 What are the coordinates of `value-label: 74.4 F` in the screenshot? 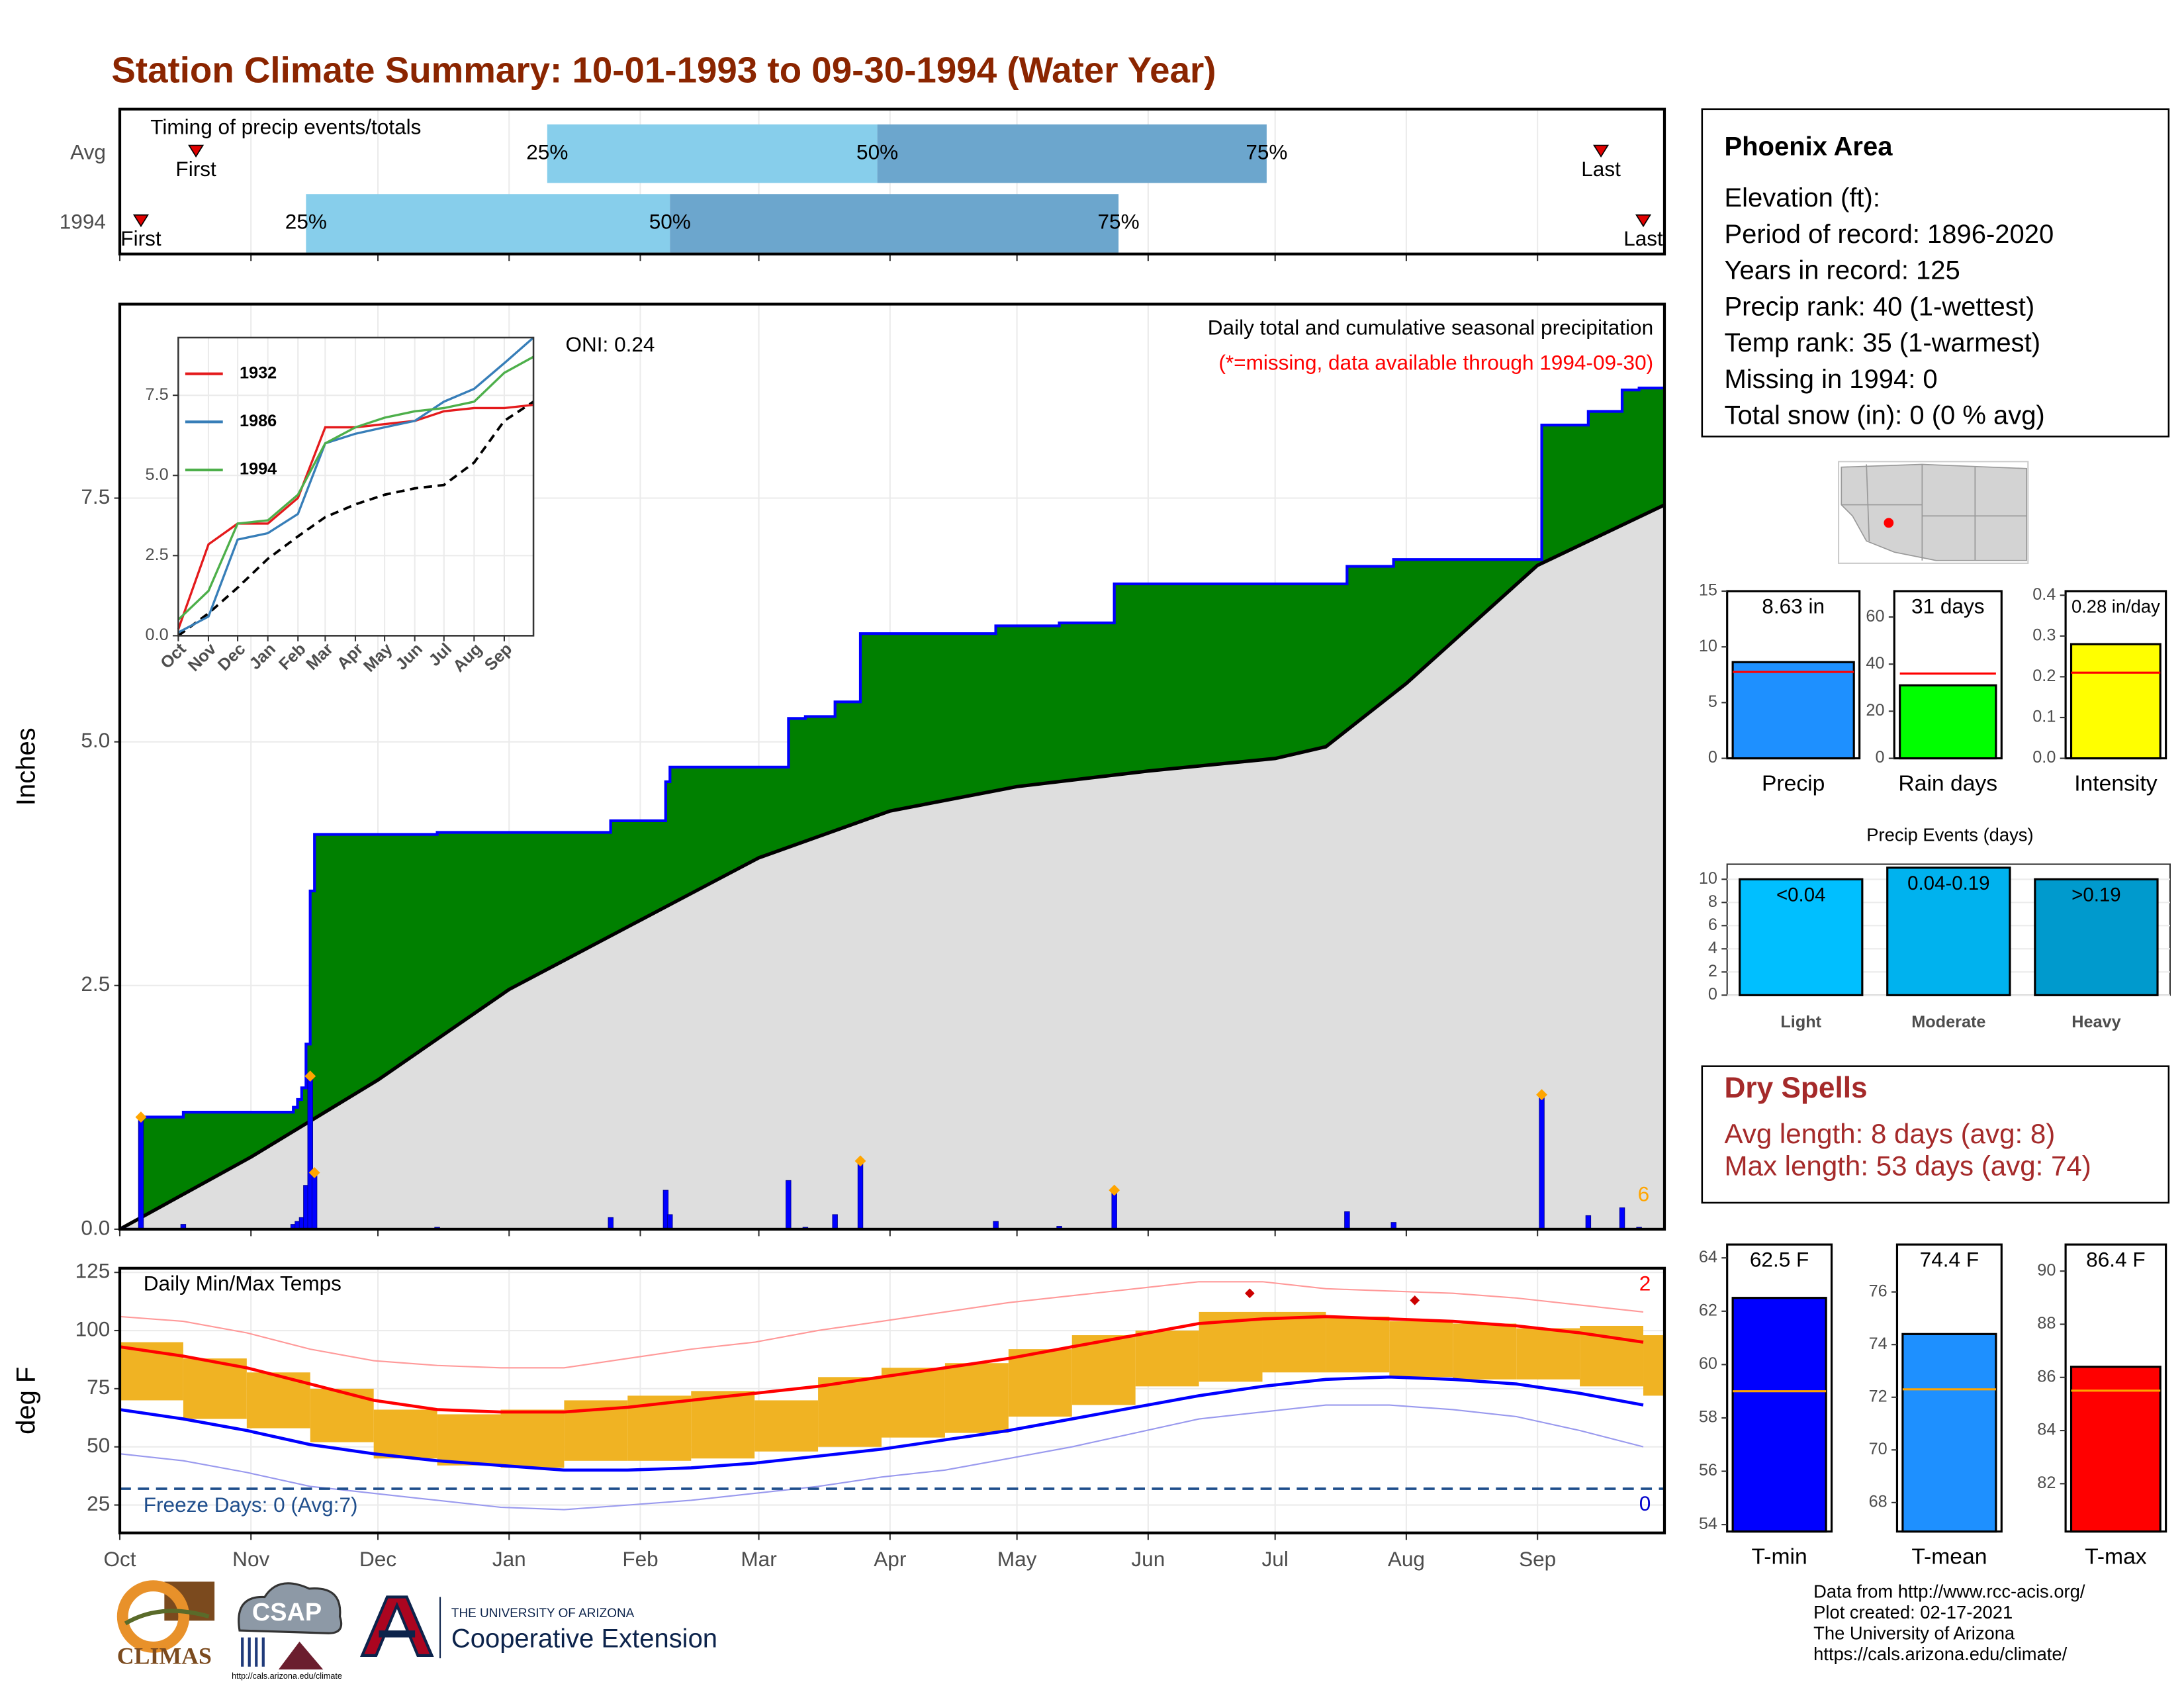 It's located at (1949, 1260).